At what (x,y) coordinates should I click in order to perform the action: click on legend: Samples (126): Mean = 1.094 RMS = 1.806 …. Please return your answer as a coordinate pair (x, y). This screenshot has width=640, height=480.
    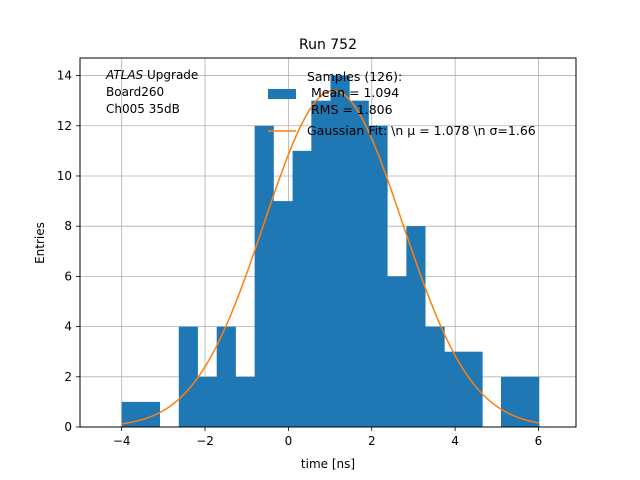
    Looking at the image, I should click on (402, 103).